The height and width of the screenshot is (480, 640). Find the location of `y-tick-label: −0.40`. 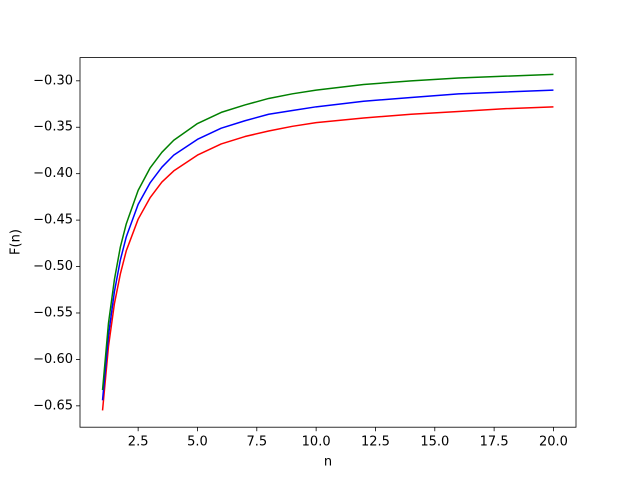

y-tick-label: −0.40 is located at coordinates (53, 173).